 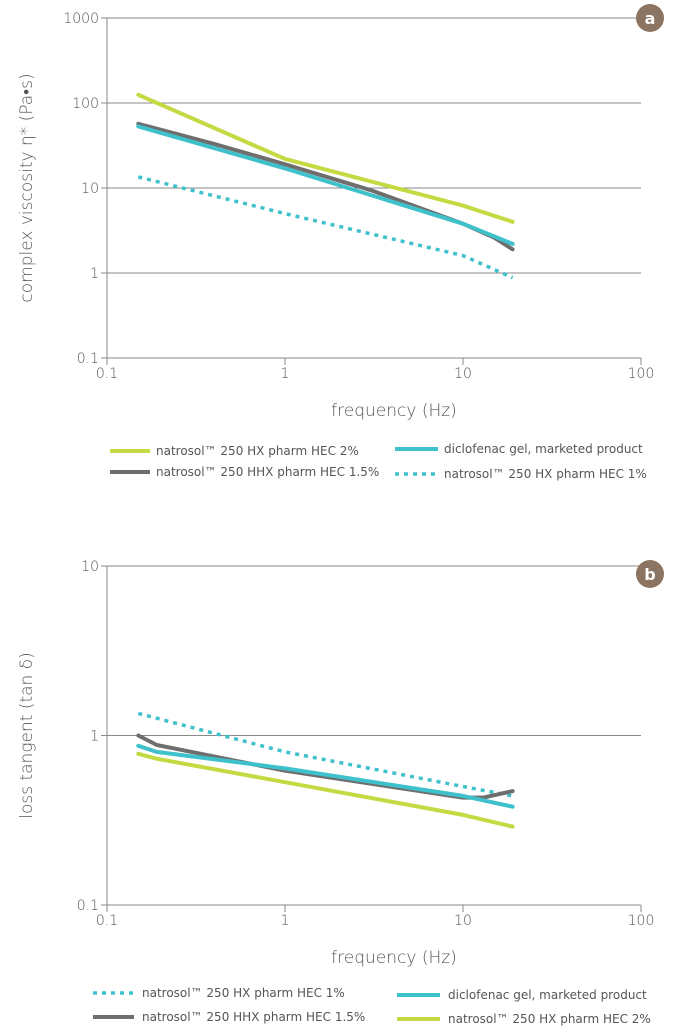 What do you see at coordinates (27, 735) in the screenshot?
I see `y-axis-title: loss tangent (tan δ)` at bounding box center [27, 735].